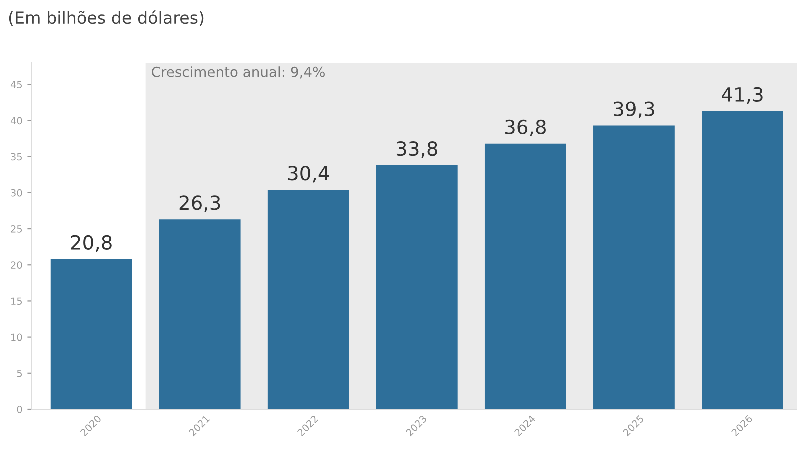  Describe the element at coordinates (106, 18) in the screenshot. I see `chart-title: (Em bilhões de dólares)` at that location.